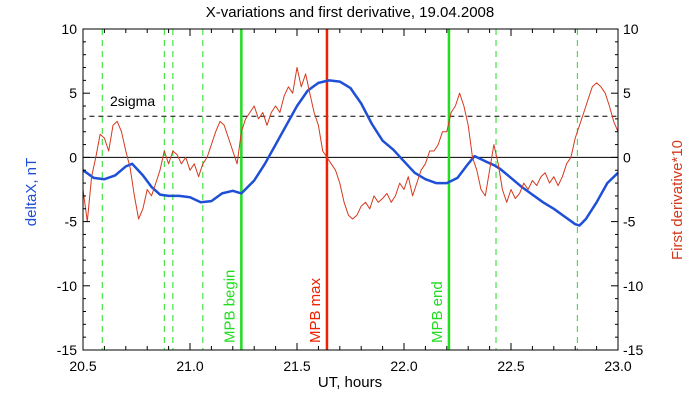 This screenshot has width=700, height=400. What do you see at coordinates (73, 157) in the screenshot?
I see `y-tick-label-left: 0` at bounding box center [73, 157].